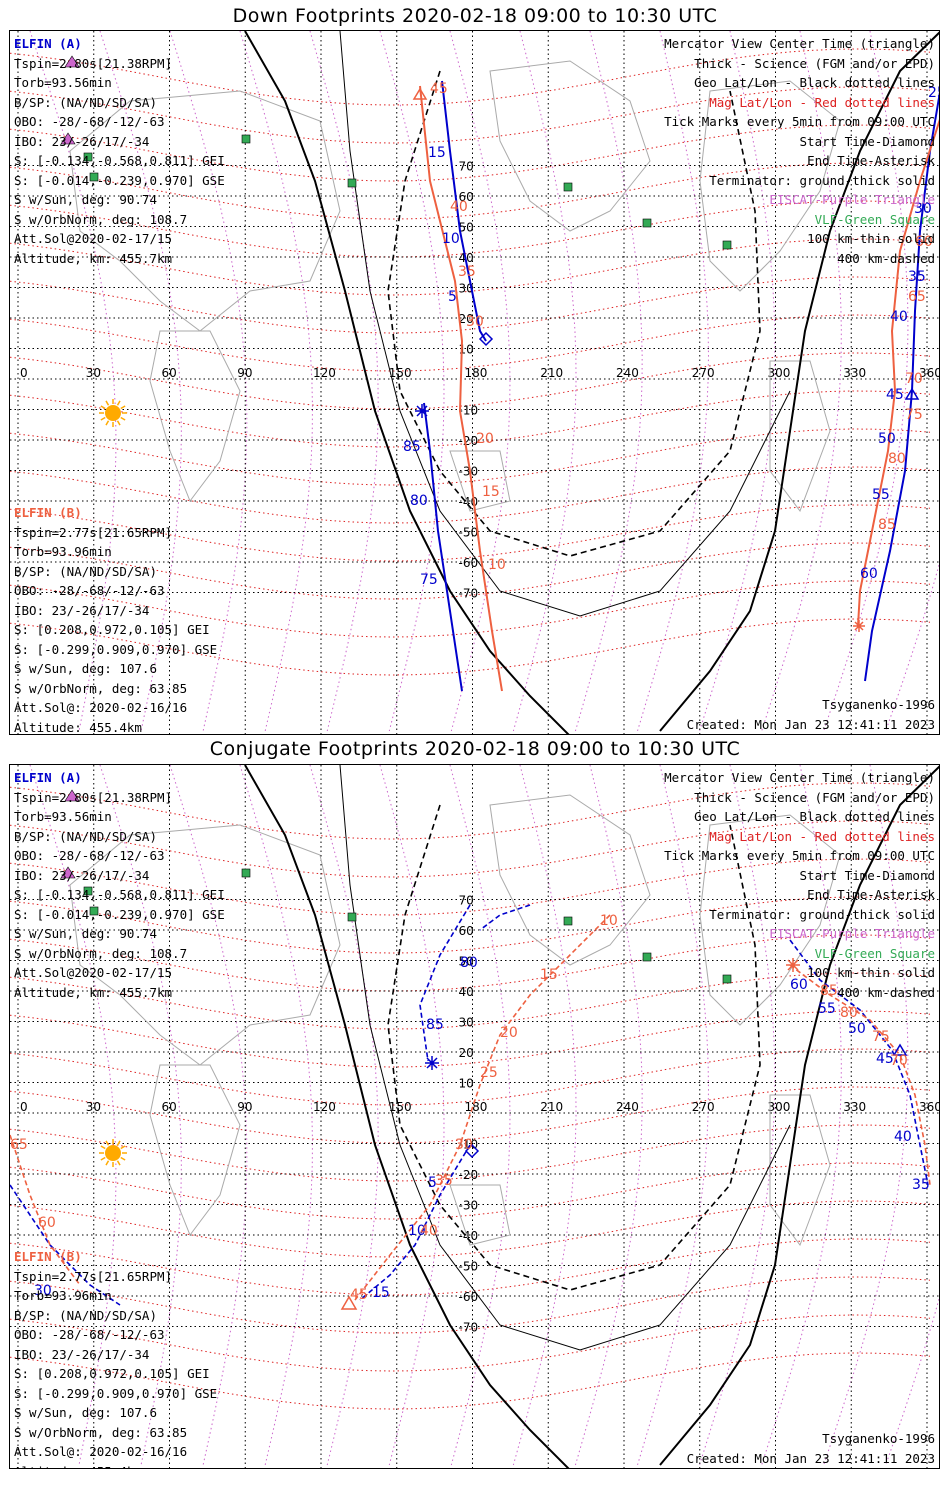 The height and width of the screenshot is (1500, 950). I want to click on elfin-b-label: ELFIN (B), so click(48, 512).